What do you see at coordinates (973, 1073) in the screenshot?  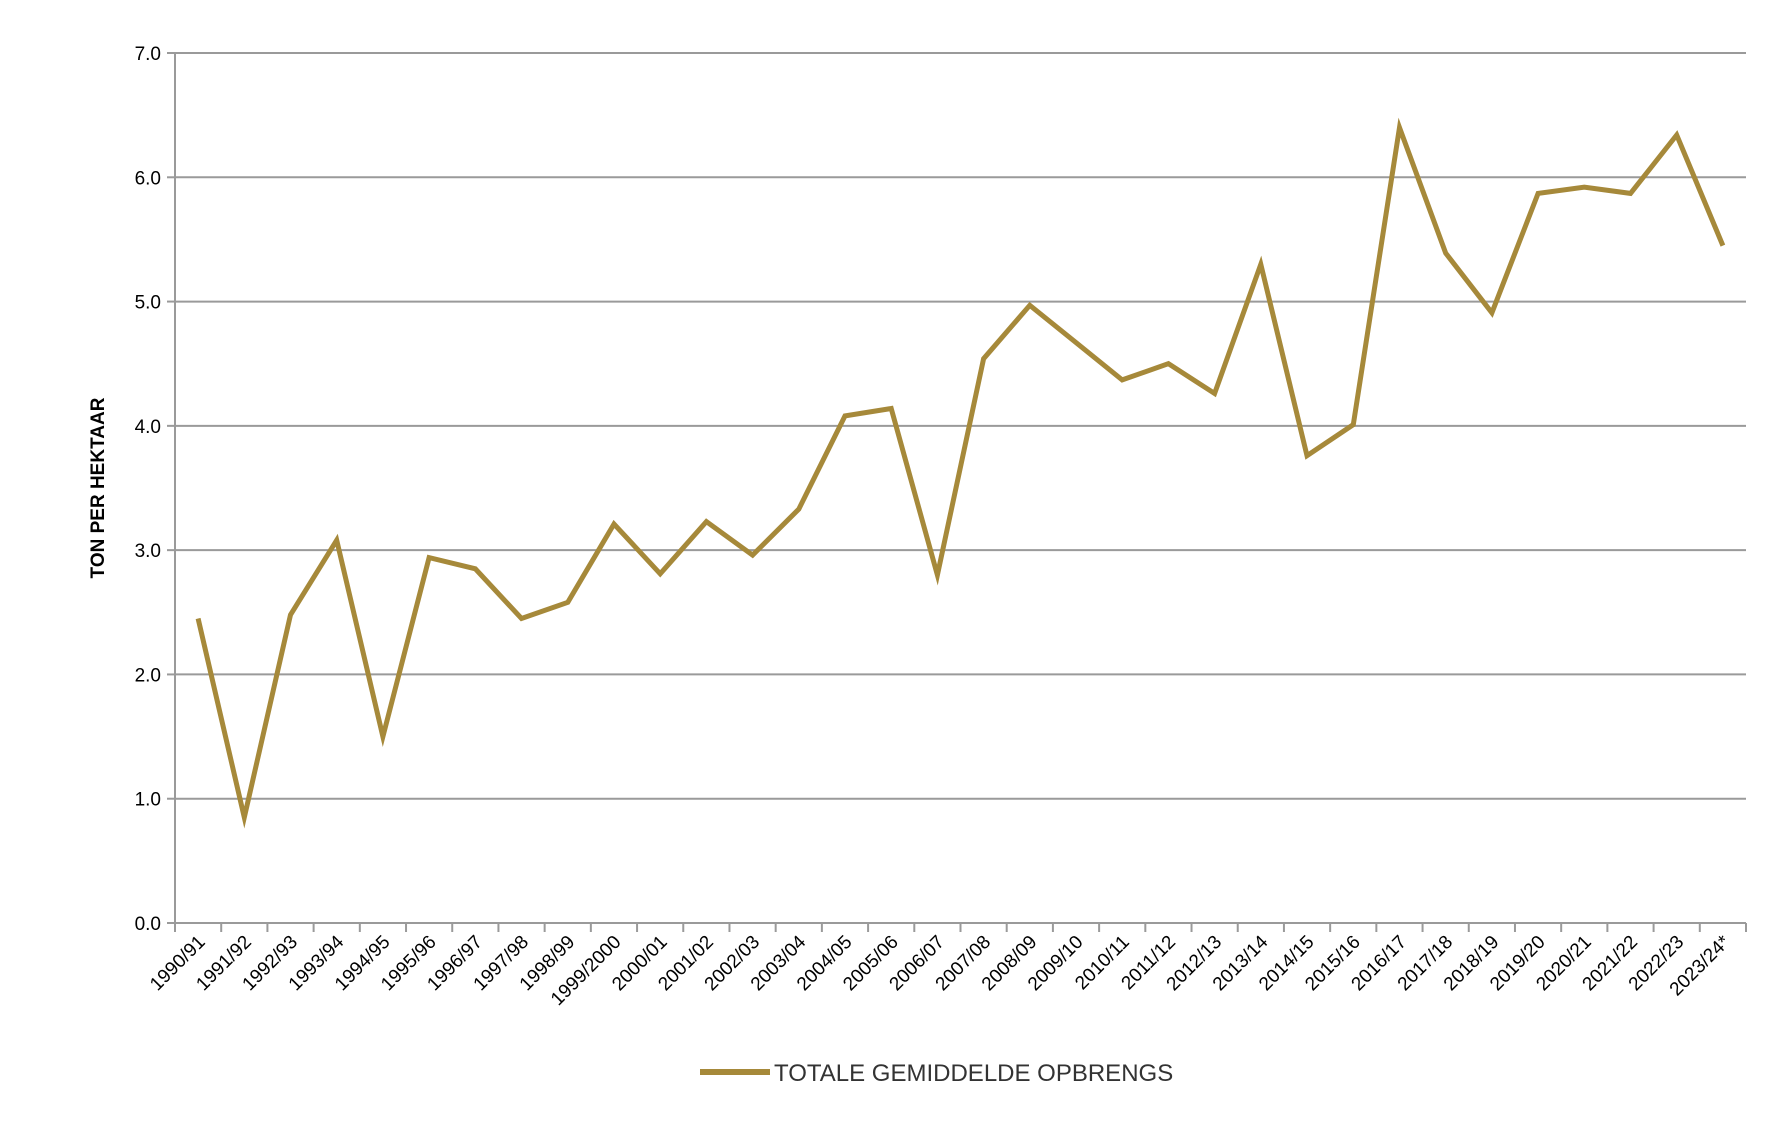 I see `legend-label: TOTALE GEMIDDELDE OPBRENGS` at bounding box center [973, 1073].